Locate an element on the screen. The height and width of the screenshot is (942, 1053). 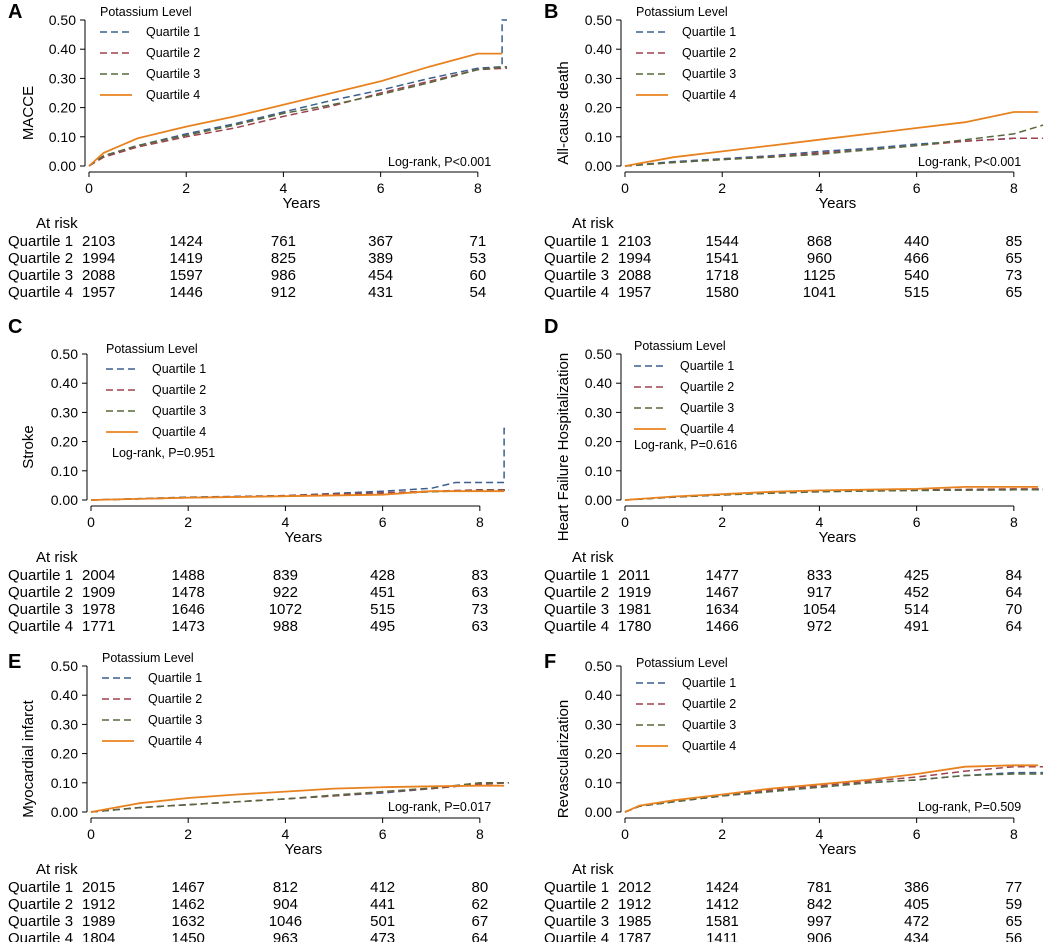
at-risk-value: 988 is located at coordinates (285, 626).